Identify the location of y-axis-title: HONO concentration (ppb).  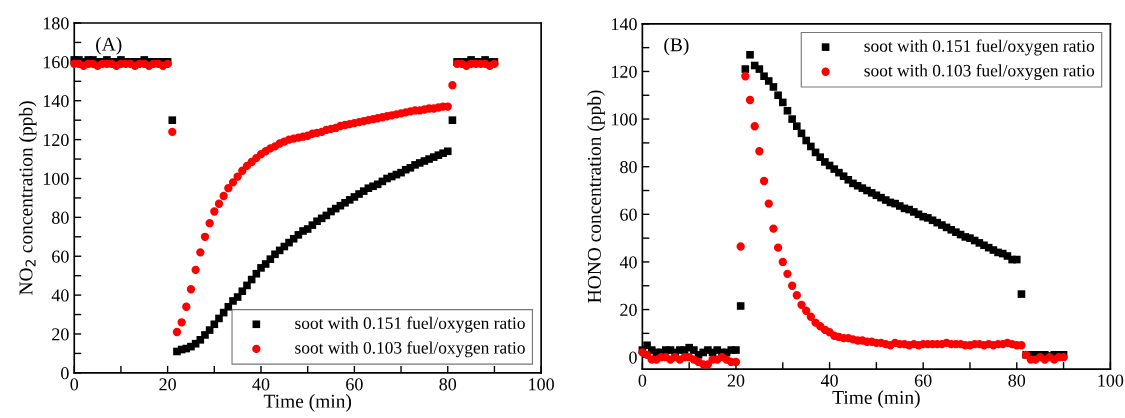
(596, 196).